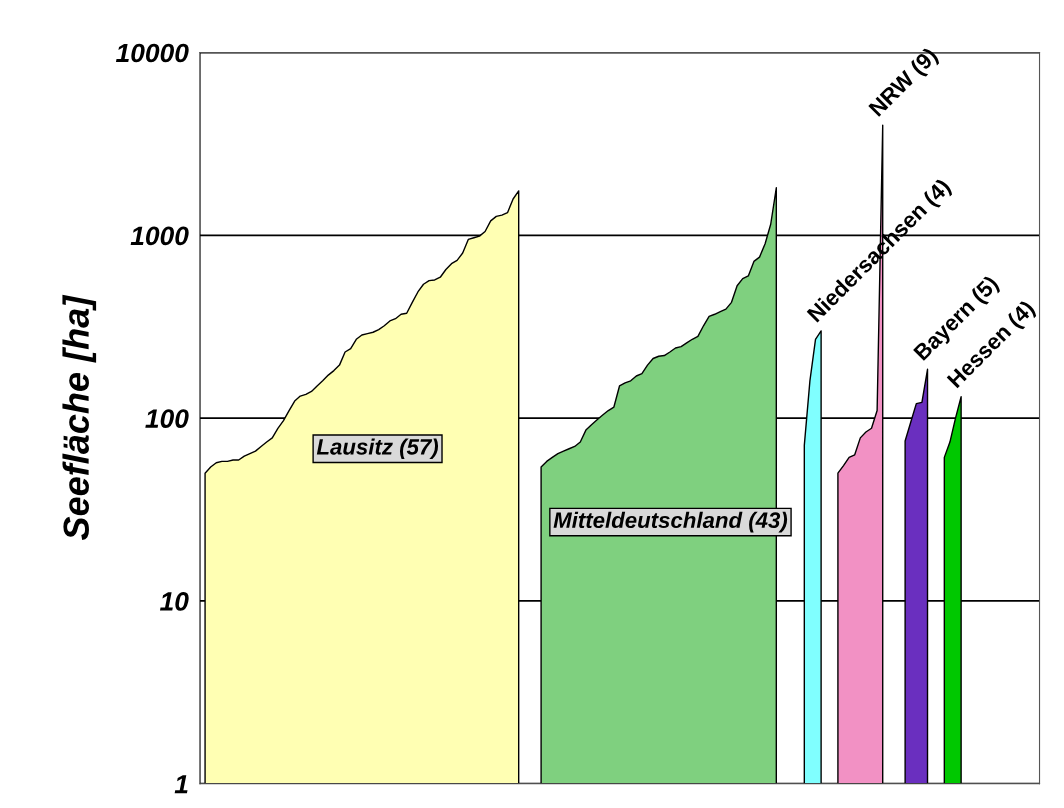  What do you see at coordinates (152, 53) in the screenshot?
I see `y-tick-label: 10000` at bounding box center [152, 53].